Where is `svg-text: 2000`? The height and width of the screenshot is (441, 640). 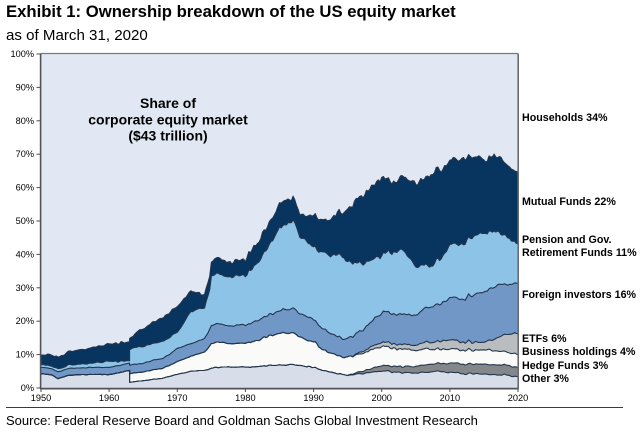
svg-text: 2000 is located at coordinates (381, 398).